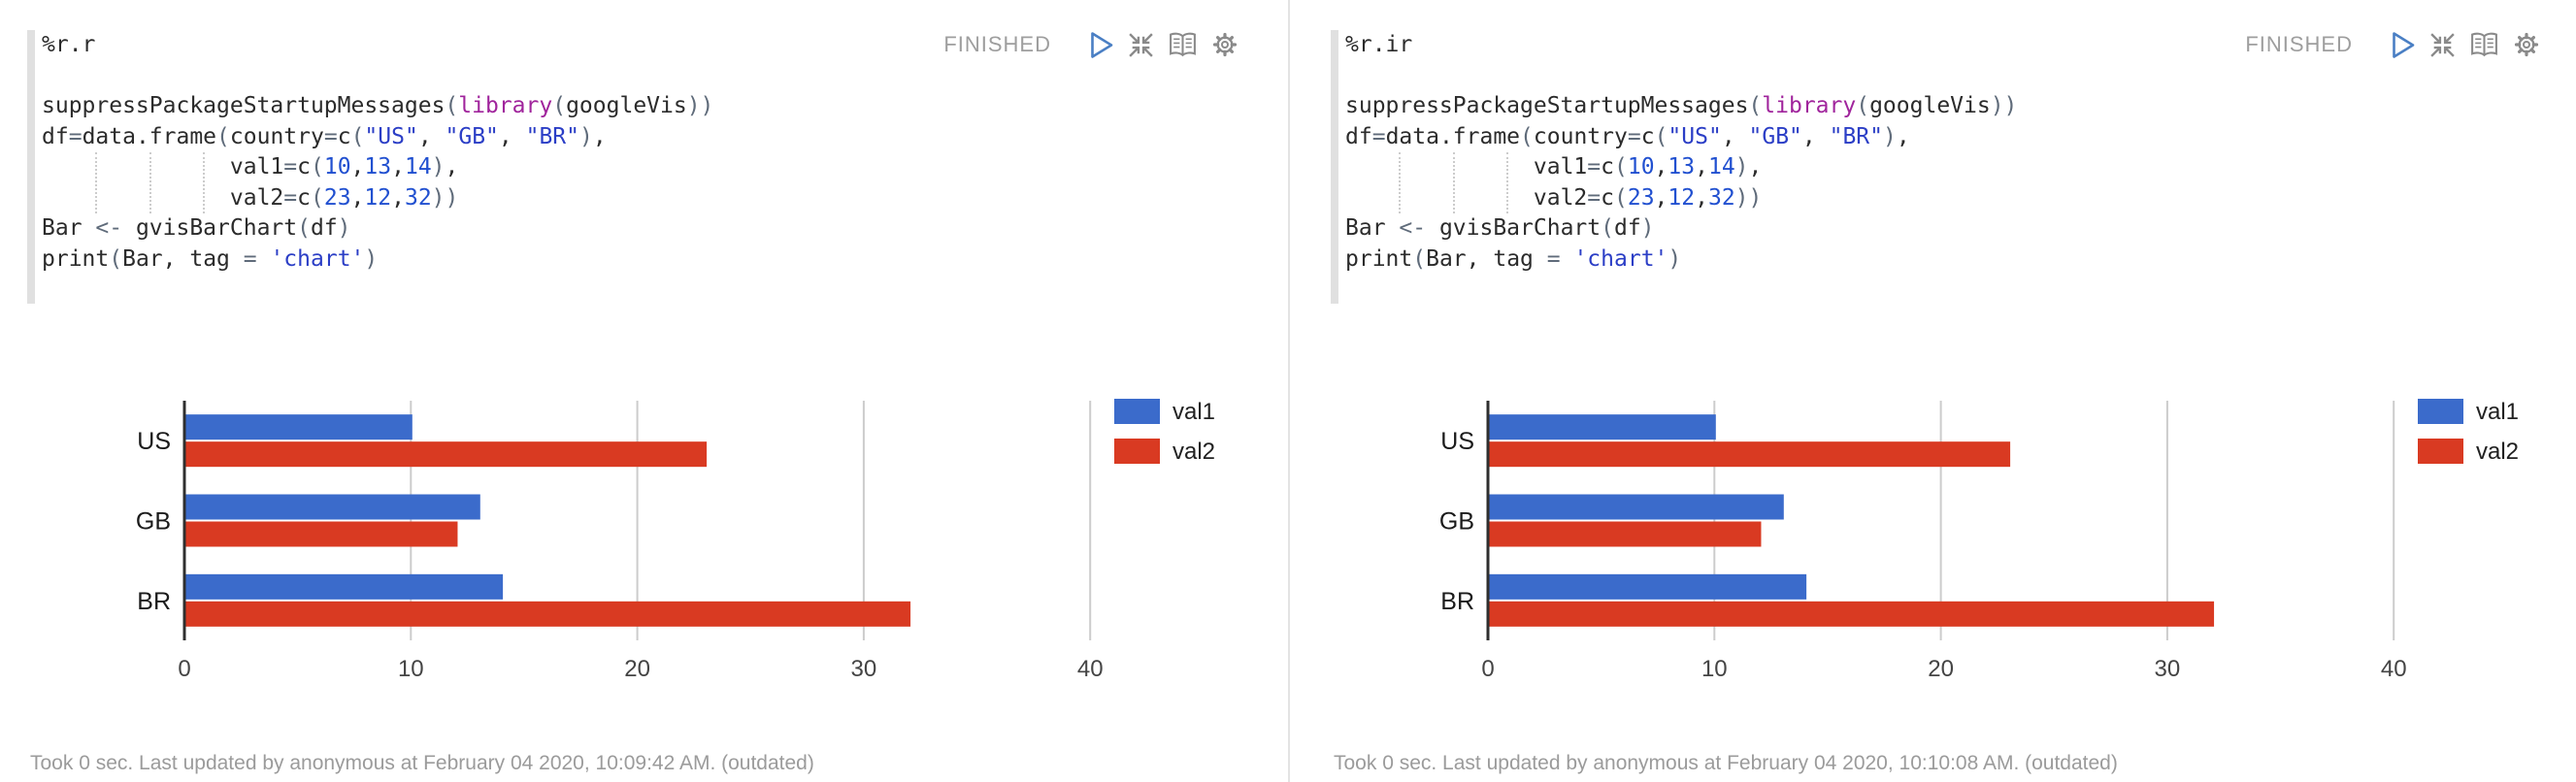 This screenshot has height=782, width=2576. What do you see at coordinates (1193, 412) in the screenshot?
I see `legend-label: val1` at bounding box center [1193, 412].